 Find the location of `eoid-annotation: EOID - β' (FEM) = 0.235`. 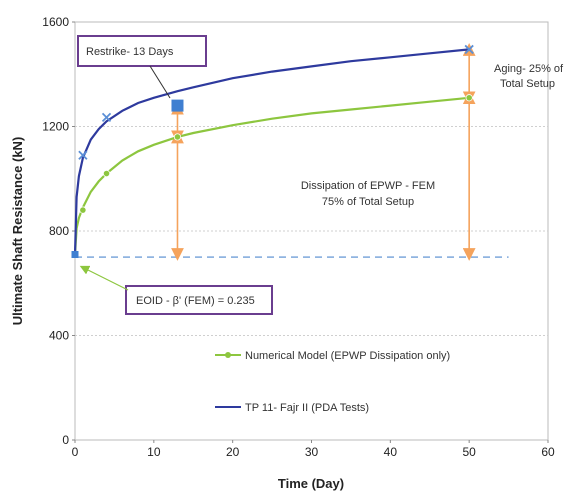

eoid-annotation: EOID - β' (FEM) = 0.235 is located at coordinates (195, 301).